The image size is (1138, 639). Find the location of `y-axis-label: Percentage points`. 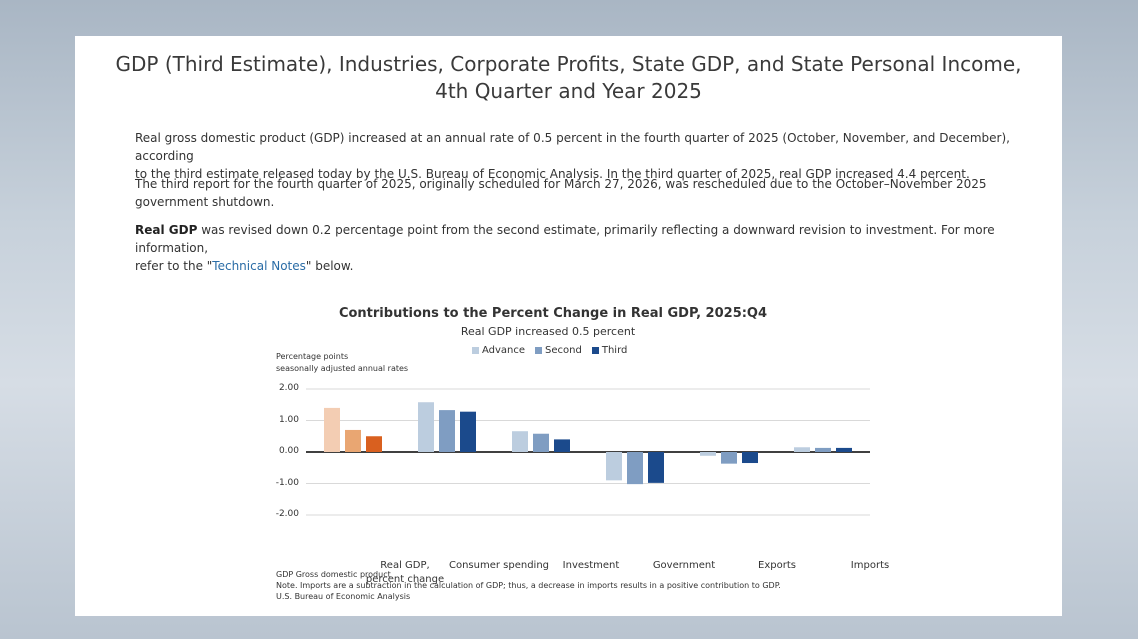

y-axis-label: Percentage points is located at coordinates (312, 356).